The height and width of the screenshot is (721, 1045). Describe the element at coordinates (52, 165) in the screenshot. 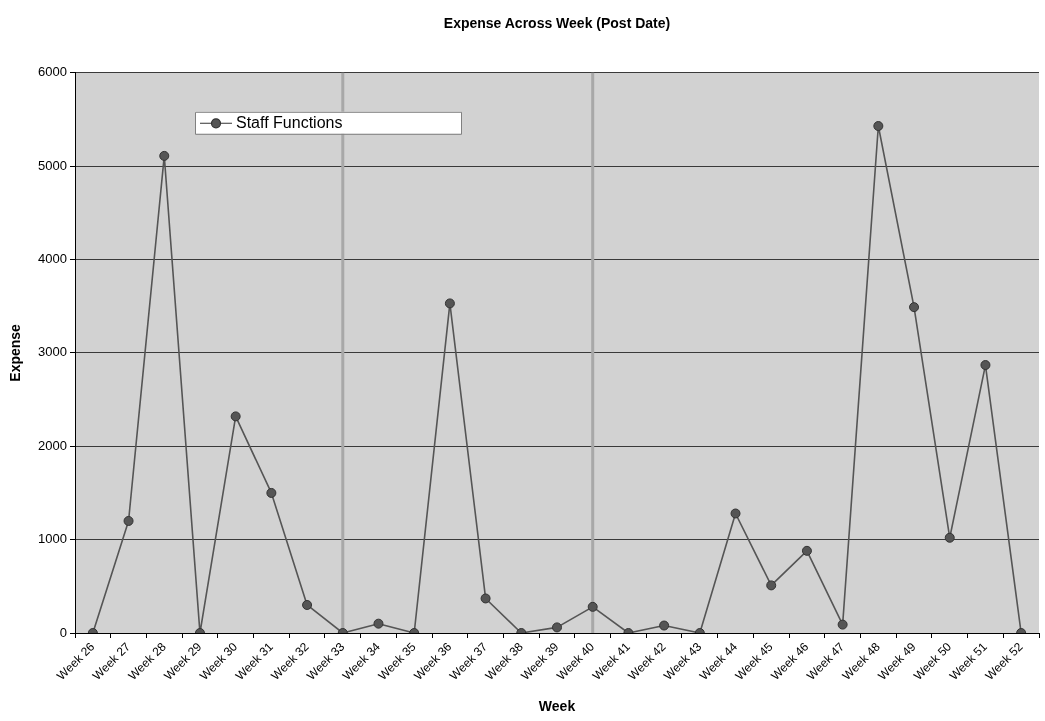

I see `y-tick-label: 5000` at that location.